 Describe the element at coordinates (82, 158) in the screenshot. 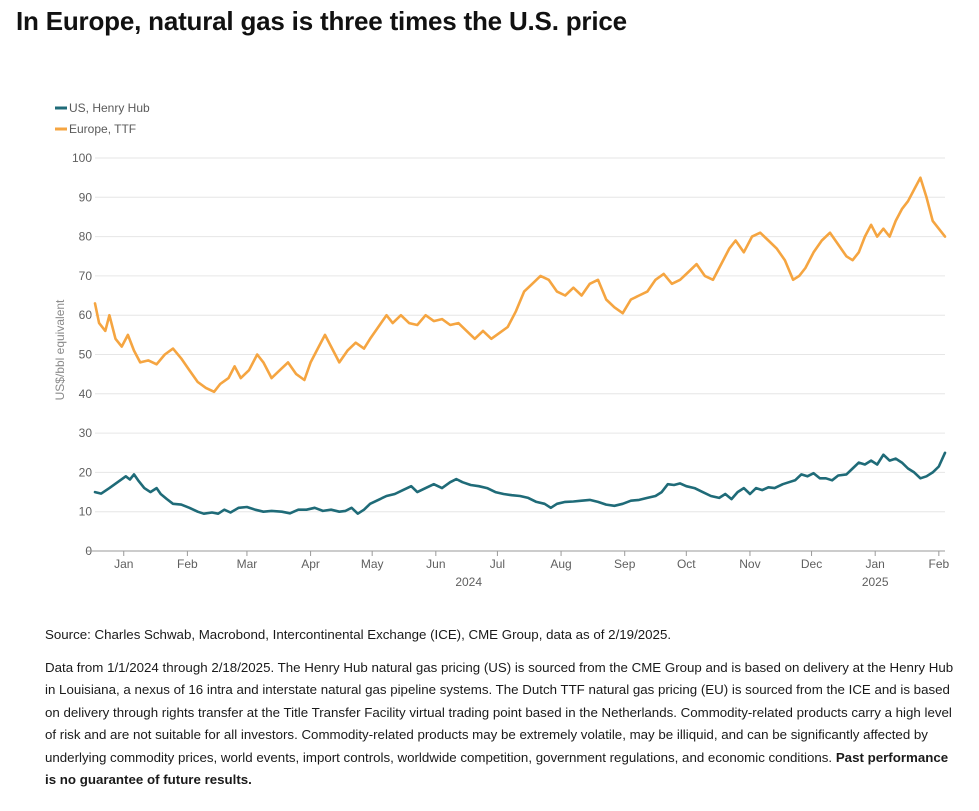

I see `y-tick-label: 100` at that location.